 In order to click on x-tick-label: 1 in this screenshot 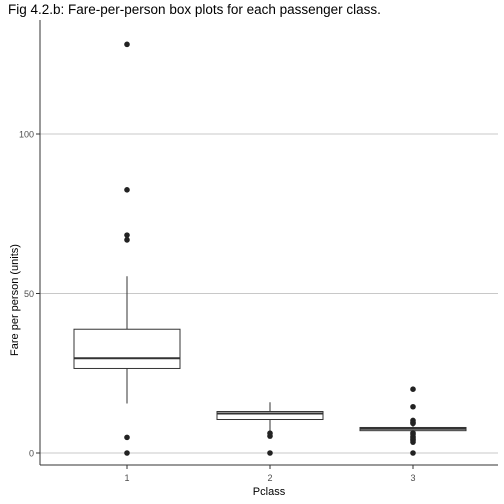, I will do `click(126, 478)`.